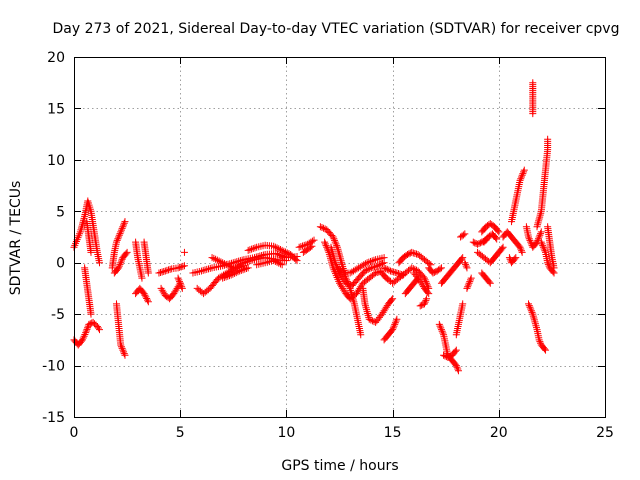 This screenshot has width=640, height=480. Describe the element at coordinates (286, 433) in the screenshot. I see `x-tick-label: 10` at that location.